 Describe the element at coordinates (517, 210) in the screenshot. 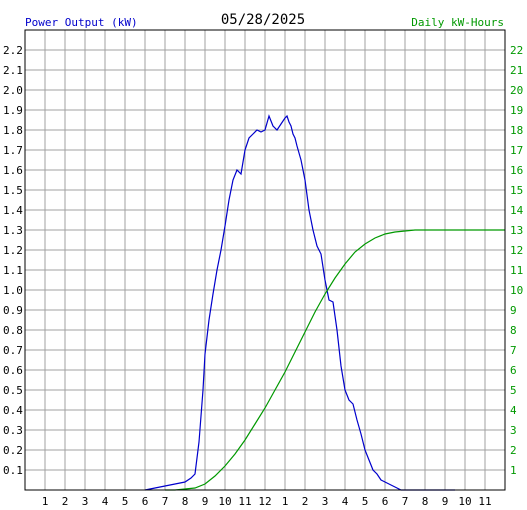

I see `right-tick-label: 14` at that location.